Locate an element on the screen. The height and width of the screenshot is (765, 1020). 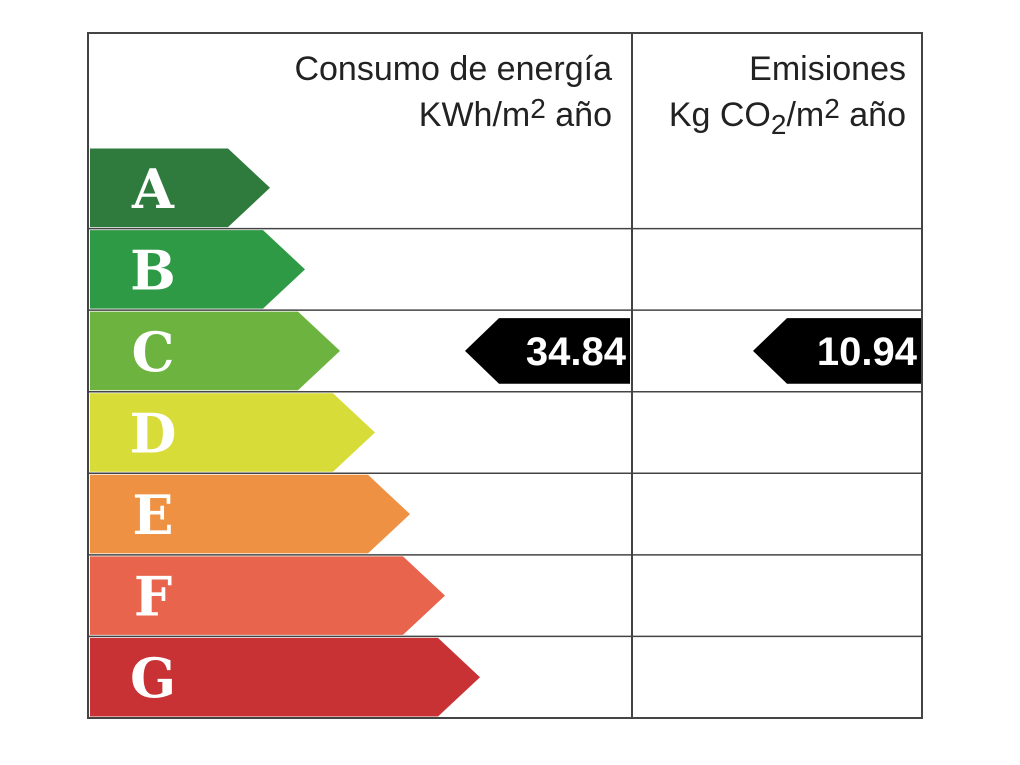
energy-unit: KWh/m2 año is located at coordinates (515, 113).